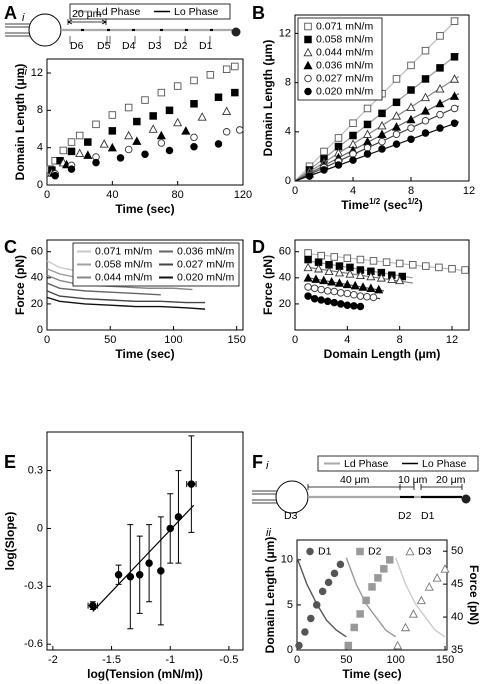  I want to click on y2-tick-label: 45, so click(457, 584).